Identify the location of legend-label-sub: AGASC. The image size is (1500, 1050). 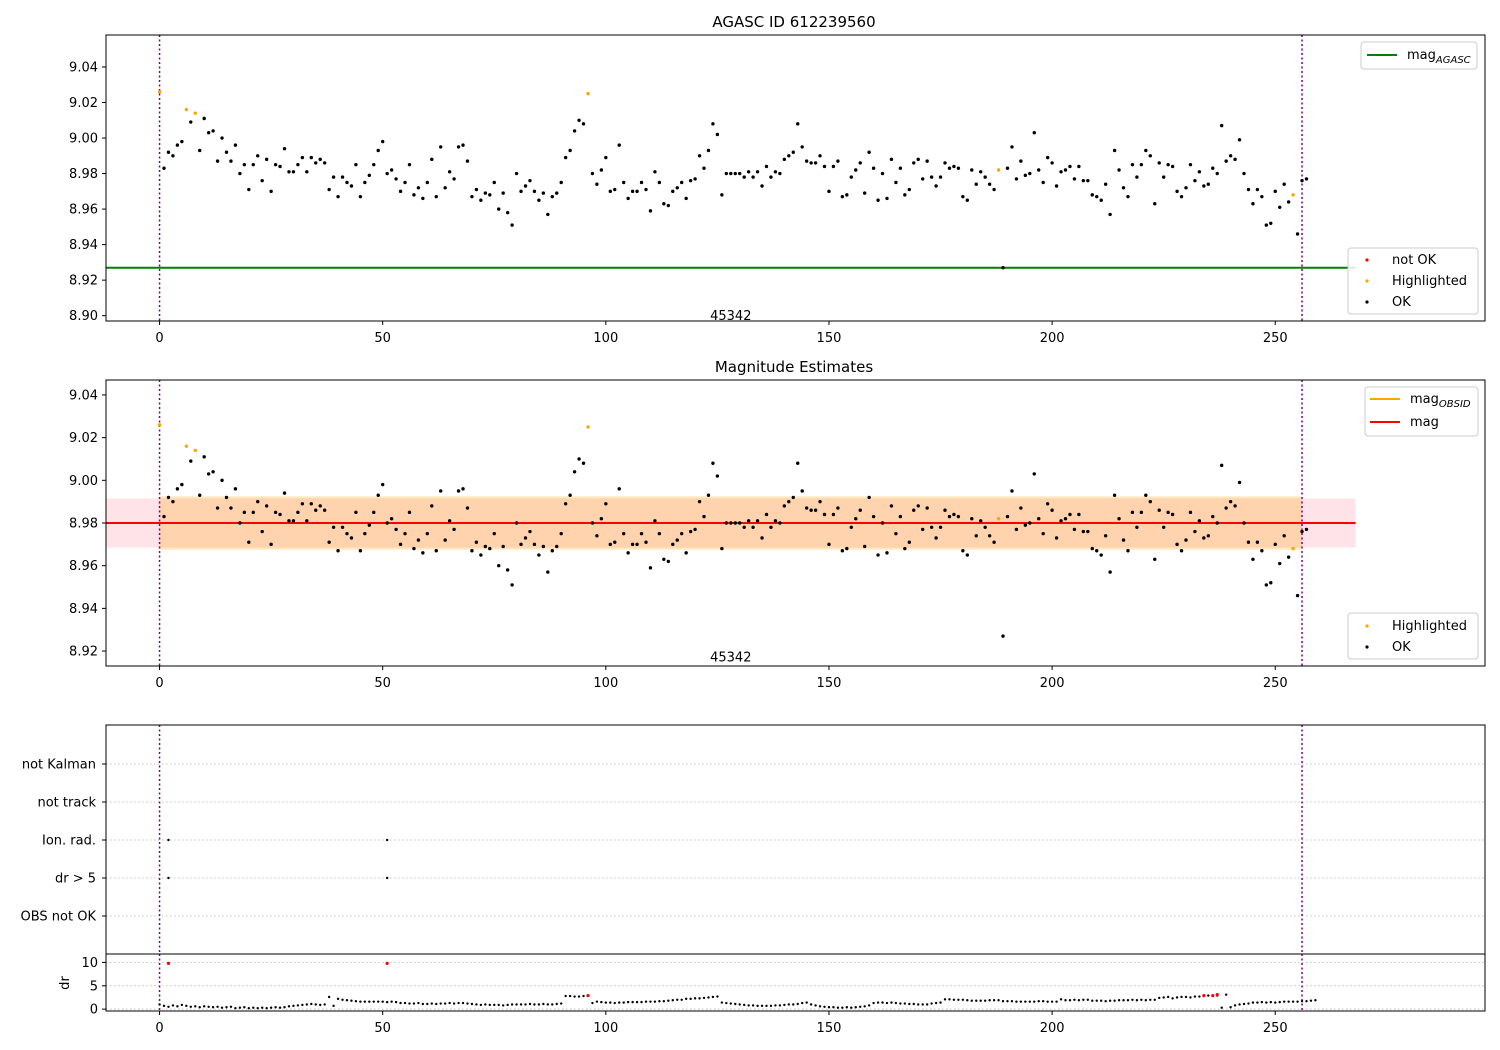
(1453, 60).